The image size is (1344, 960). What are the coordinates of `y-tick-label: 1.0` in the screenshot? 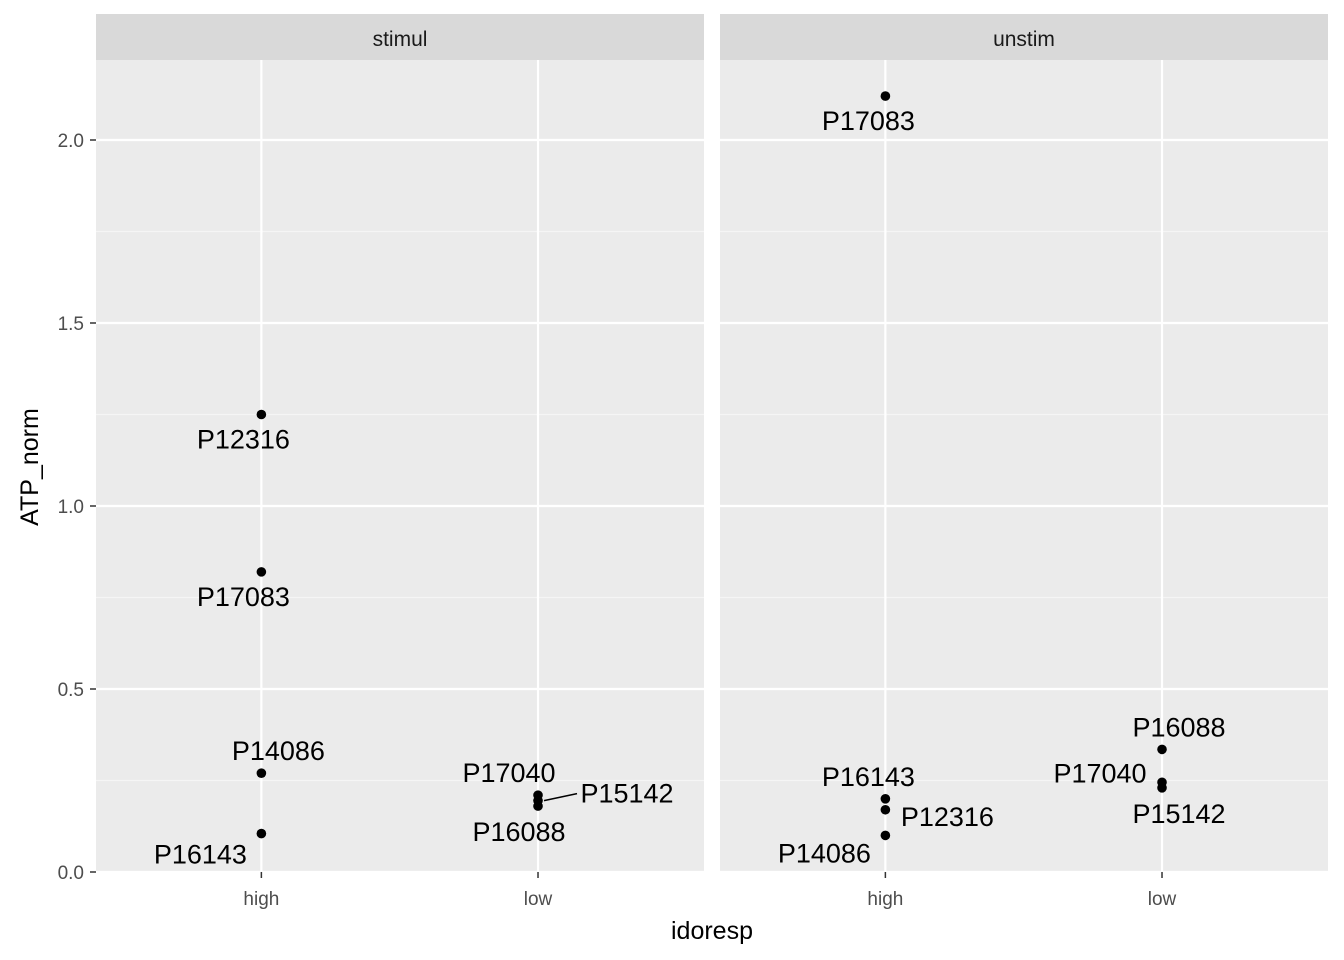 It's located at (71, 507).